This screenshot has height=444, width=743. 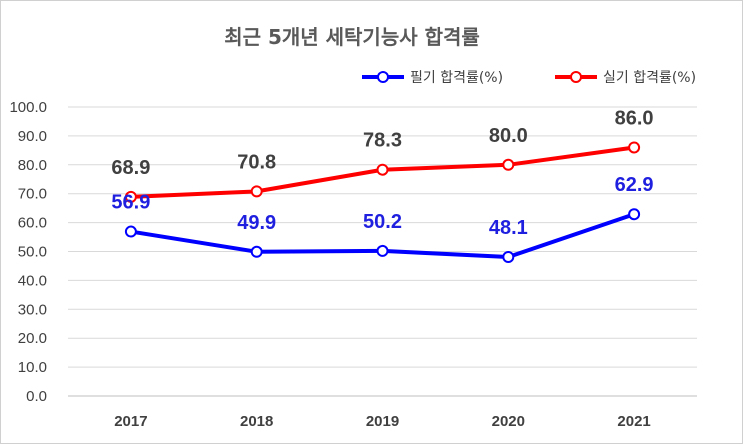 I want to click on legend-item-written: 필기 합격률(%), so click(x=432, y=78).